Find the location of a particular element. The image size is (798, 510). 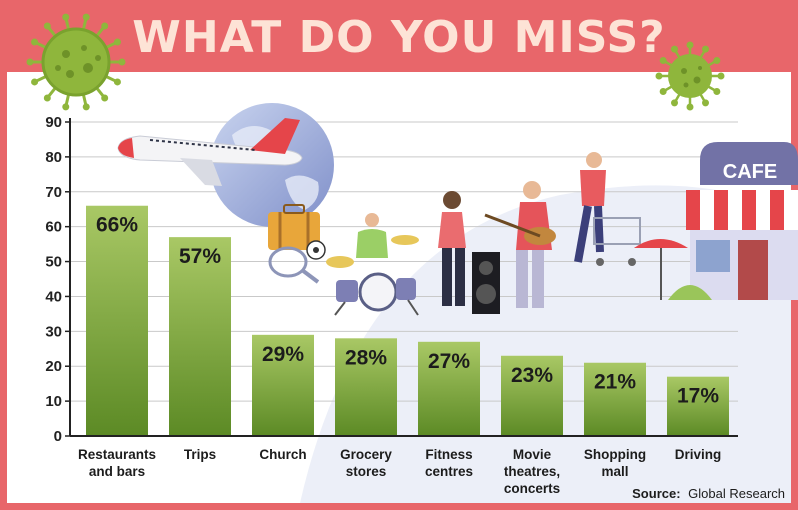

y-tick-label: 70 is located at coordinates (53, 192).